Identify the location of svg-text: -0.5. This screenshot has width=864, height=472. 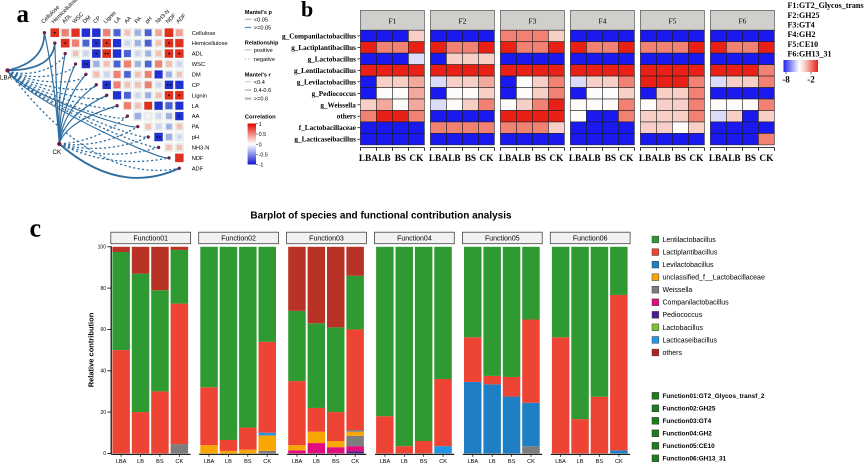
(263, 156).